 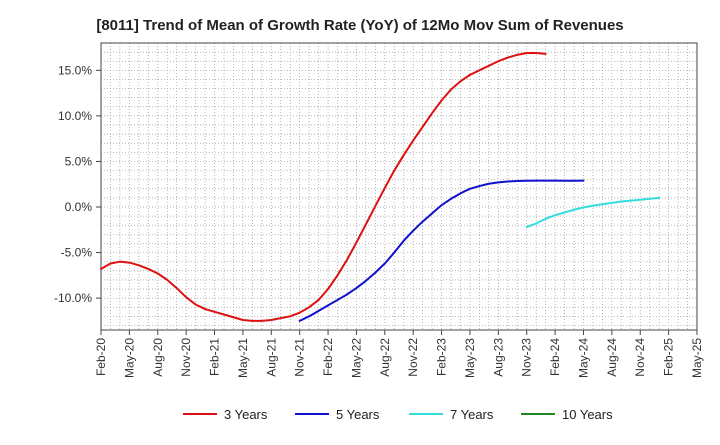 What do you see at coordinates (243, 358) in the screenshot?
I see `x-tick-label: May-21` at bounding box center [243, 358].